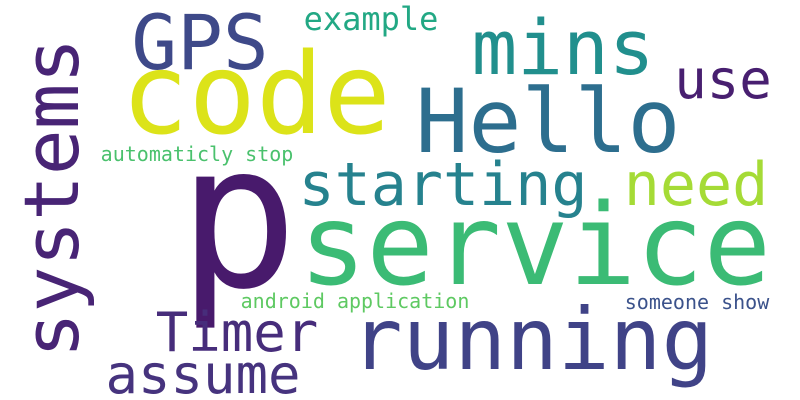 The height and width of the screenshot is (400, 800). I want to click on word-use: use, so click(723, 79).